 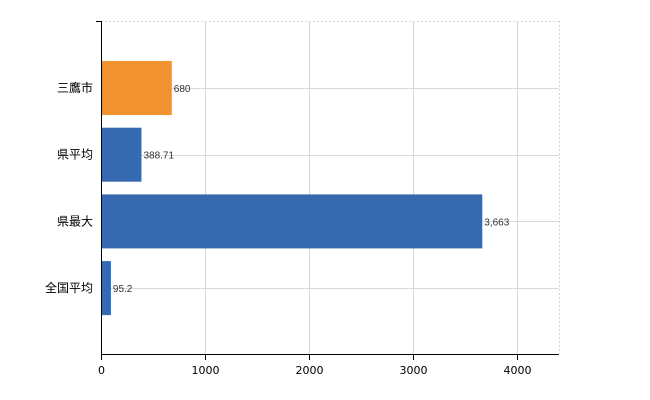 What do you see at coordinates (75, 87) in the screenshot?
I see `category-label: 三鷹市` at bounding box center [75, 87].